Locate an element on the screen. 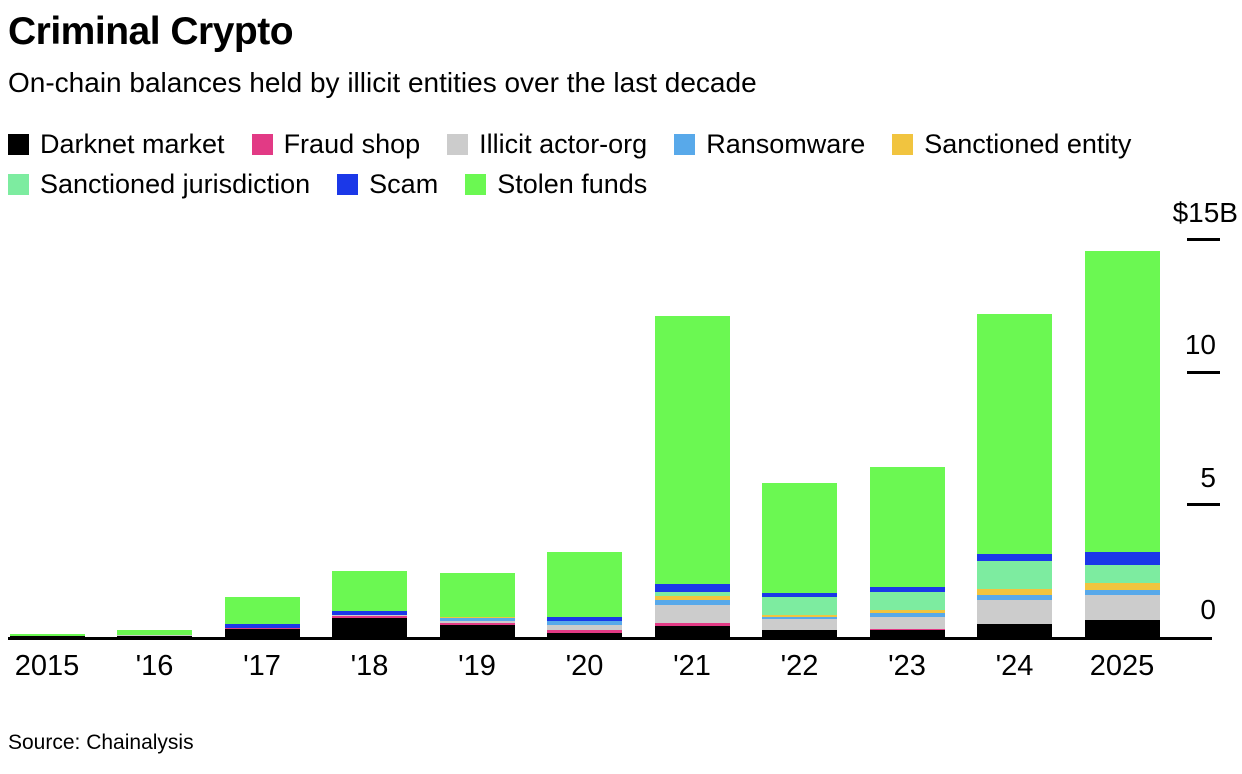  legend-item-scam: Scam is located at coordinates (387, 184).